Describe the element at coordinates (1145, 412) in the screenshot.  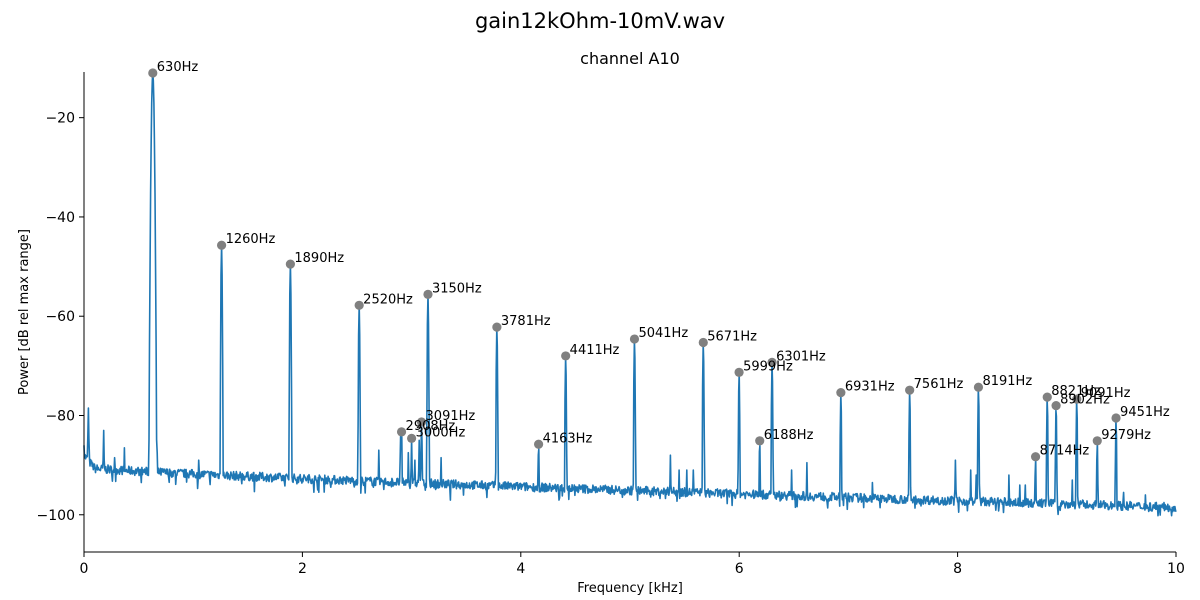
I see `peak-label: 9451Hz` at that location.